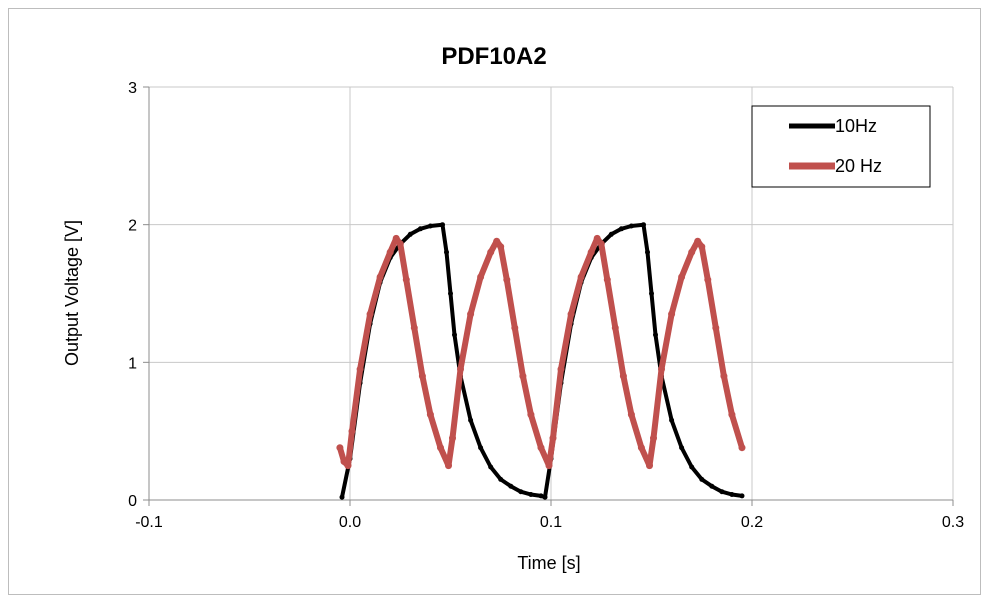  I want to click on x-tick-label: 0.0, so click(350, 522).